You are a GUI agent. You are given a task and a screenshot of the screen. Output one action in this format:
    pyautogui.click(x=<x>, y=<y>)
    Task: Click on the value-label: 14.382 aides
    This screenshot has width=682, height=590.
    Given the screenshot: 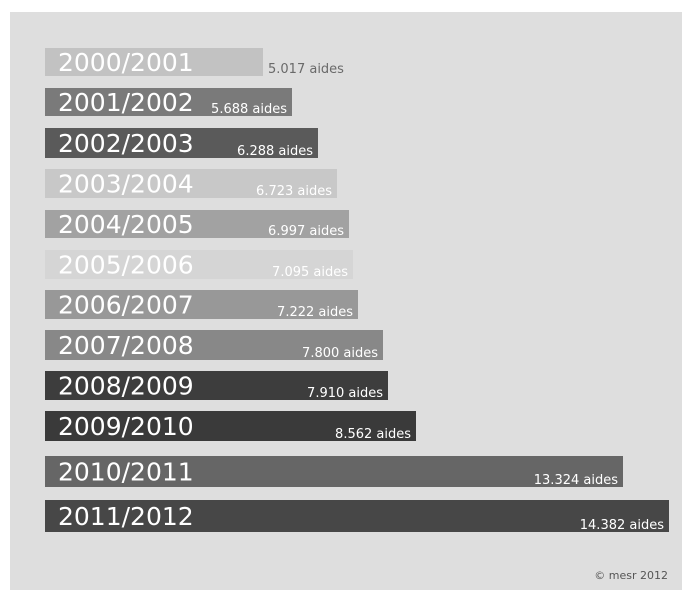 What is the action you would take?
    pyautogui.click(x=622, y=525)
    